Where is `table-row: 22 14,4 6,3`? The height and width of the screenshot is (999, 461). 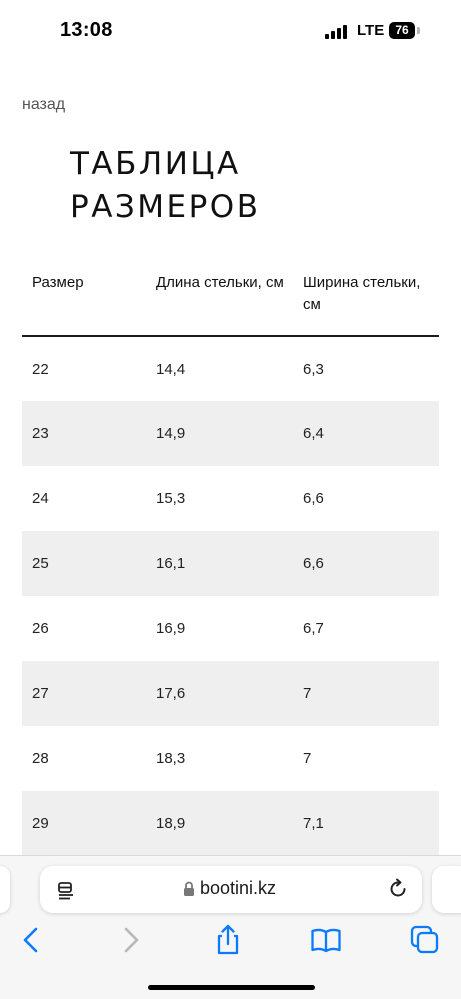 table-row: 22 14,4 6,3 is located at coordinates (230, 368).